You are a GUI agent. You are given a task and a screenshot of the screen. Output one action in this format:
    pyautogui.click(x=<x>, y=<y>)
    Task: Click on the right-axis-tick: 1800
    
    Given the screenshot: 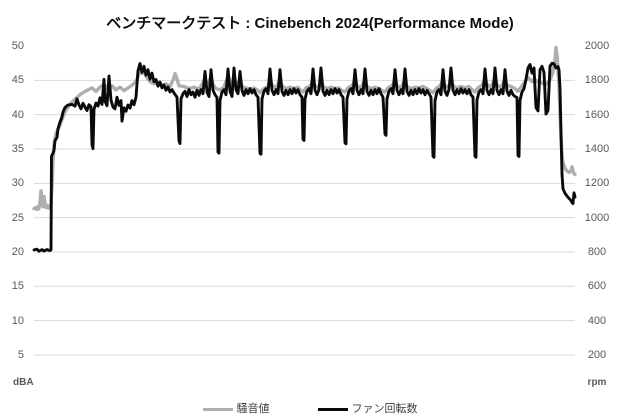 What is the action you would take?
    pyautogui.click(x=597, y=80)
    